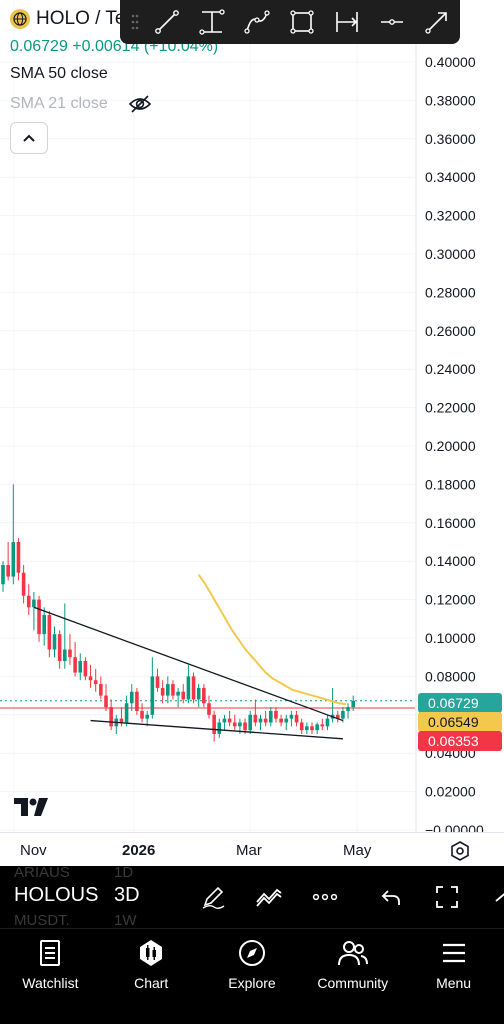  I want to click on fullscreen-icon, so click(447, 897).